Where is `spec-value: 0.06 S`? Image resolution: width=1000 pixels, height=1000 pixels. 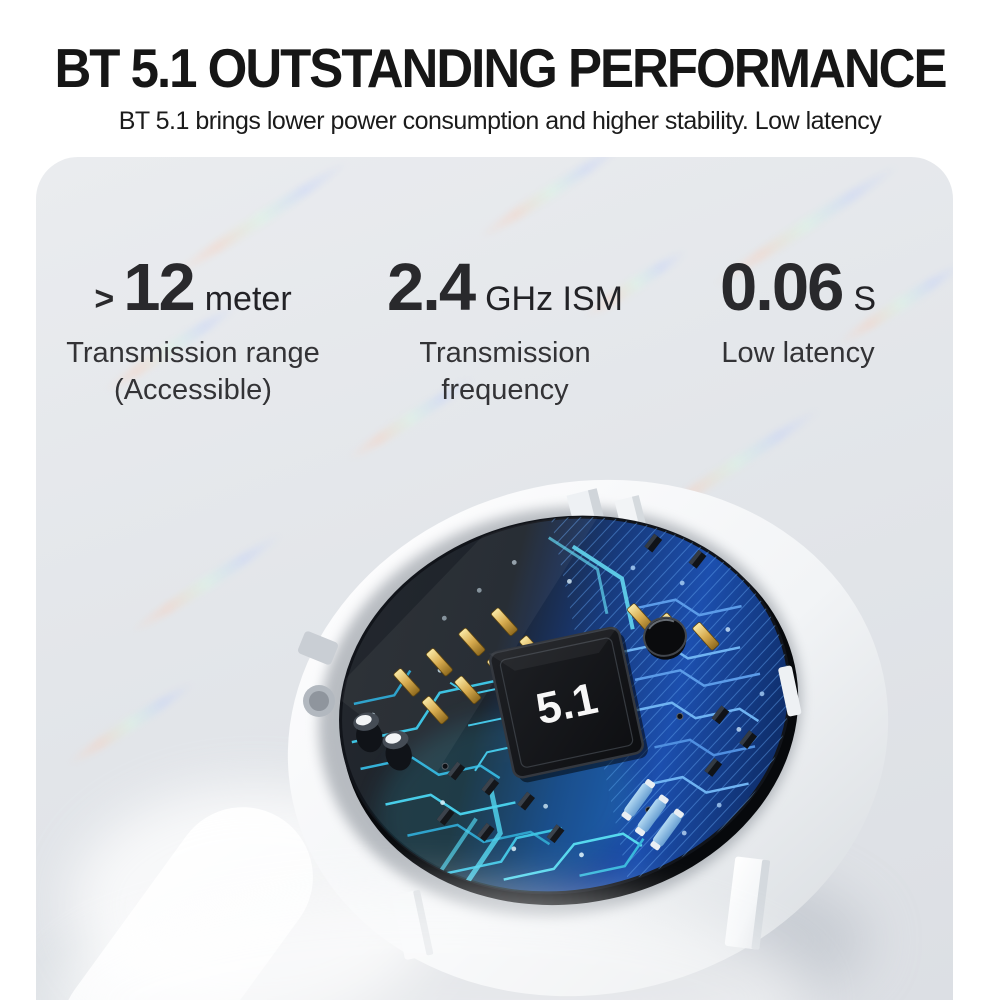
spec-value: 0.06 S is located at coordinates (798, 288).